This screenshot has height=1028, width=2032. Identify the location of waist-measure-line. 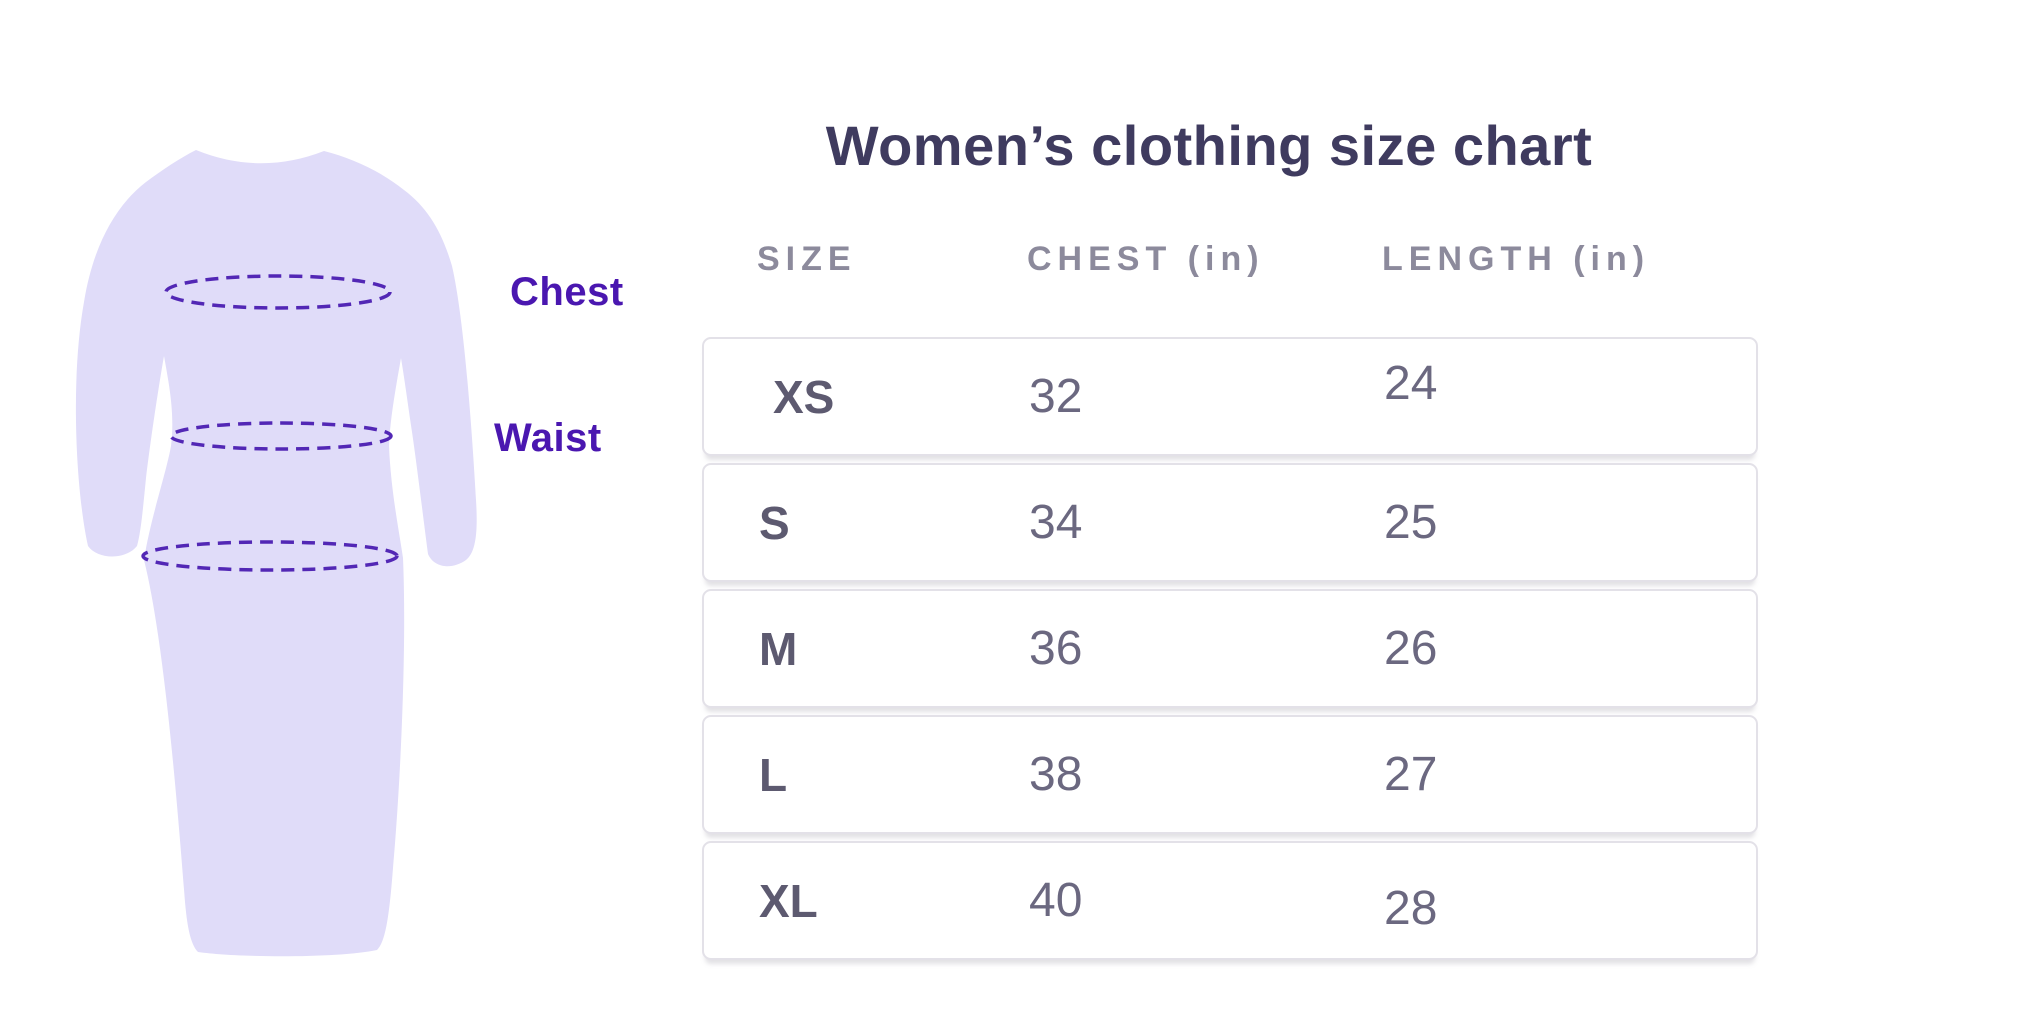
(281, 436).